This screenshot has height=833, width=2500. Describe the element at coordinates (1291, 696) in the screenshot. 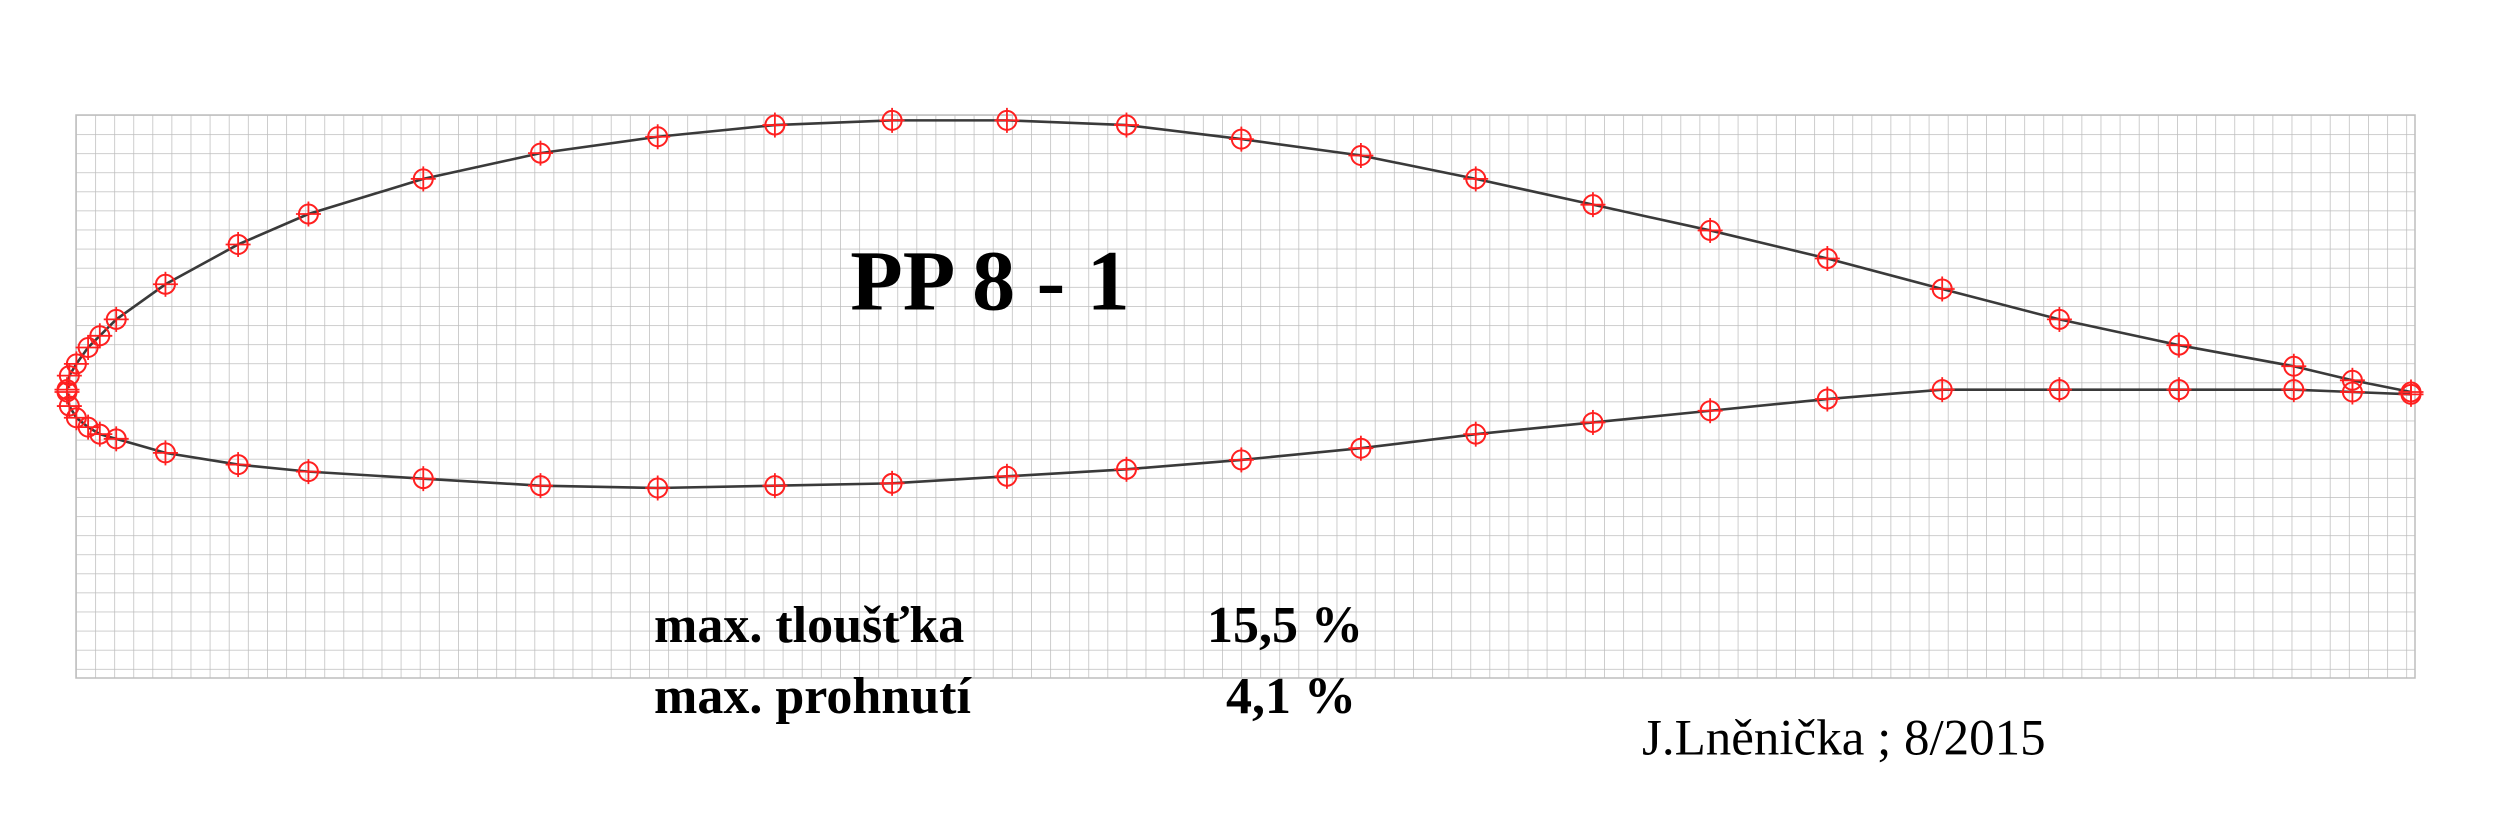

I see `annotation: 4,1 %` at that location.